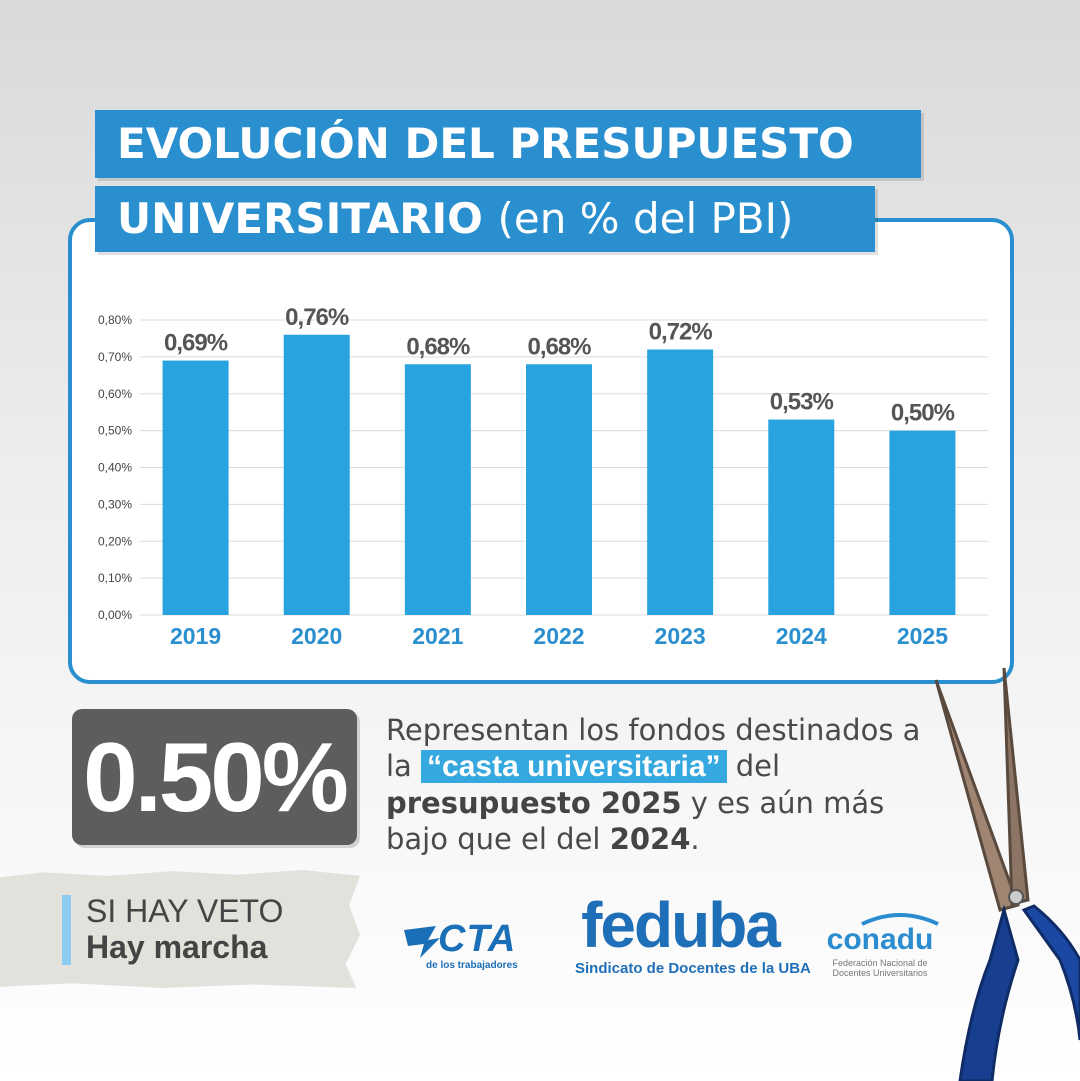  Describe the element at coordinates (1007, 874) in the screenshot. I see `scissors-icon` at that location.